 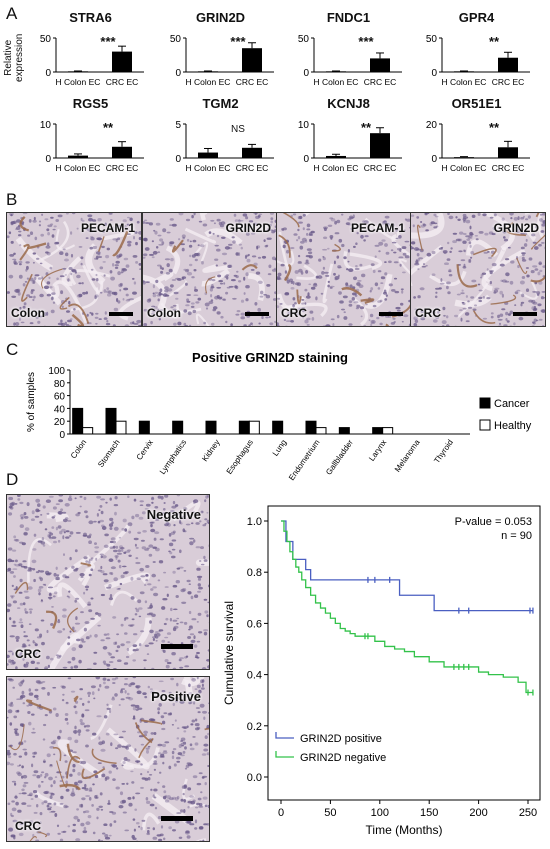 I want to click on legend-swatch-negative, so click(x=284, y=754).